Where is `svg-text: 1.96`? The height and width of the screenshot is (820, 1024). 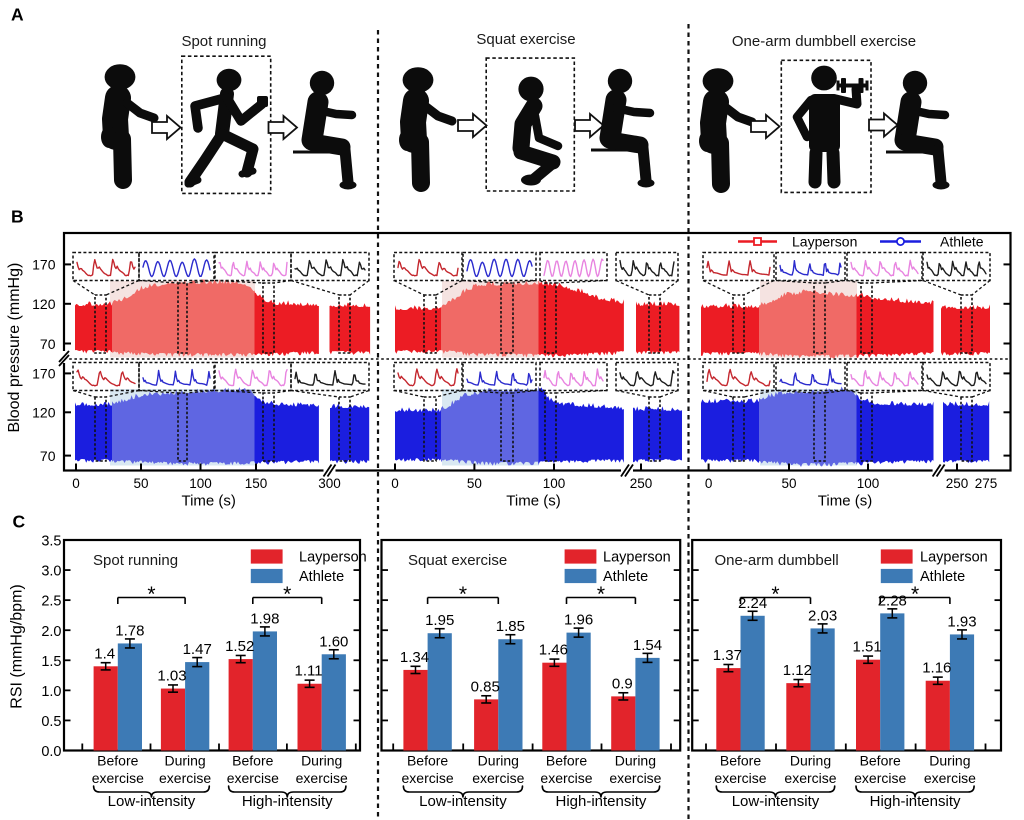 svg-text: 1.96 is located at coordinates (578, 620).